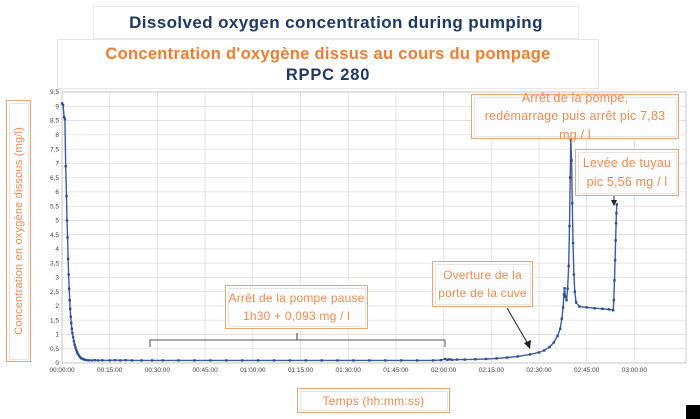 The height and width of the screenshot is (419, 700). What do you see at coordinates (575, 125) in the screenshot?
I see `annotation-text: redémarrage puis arrêt pic 7,83 mg / l` at bounding box center [575, 125].